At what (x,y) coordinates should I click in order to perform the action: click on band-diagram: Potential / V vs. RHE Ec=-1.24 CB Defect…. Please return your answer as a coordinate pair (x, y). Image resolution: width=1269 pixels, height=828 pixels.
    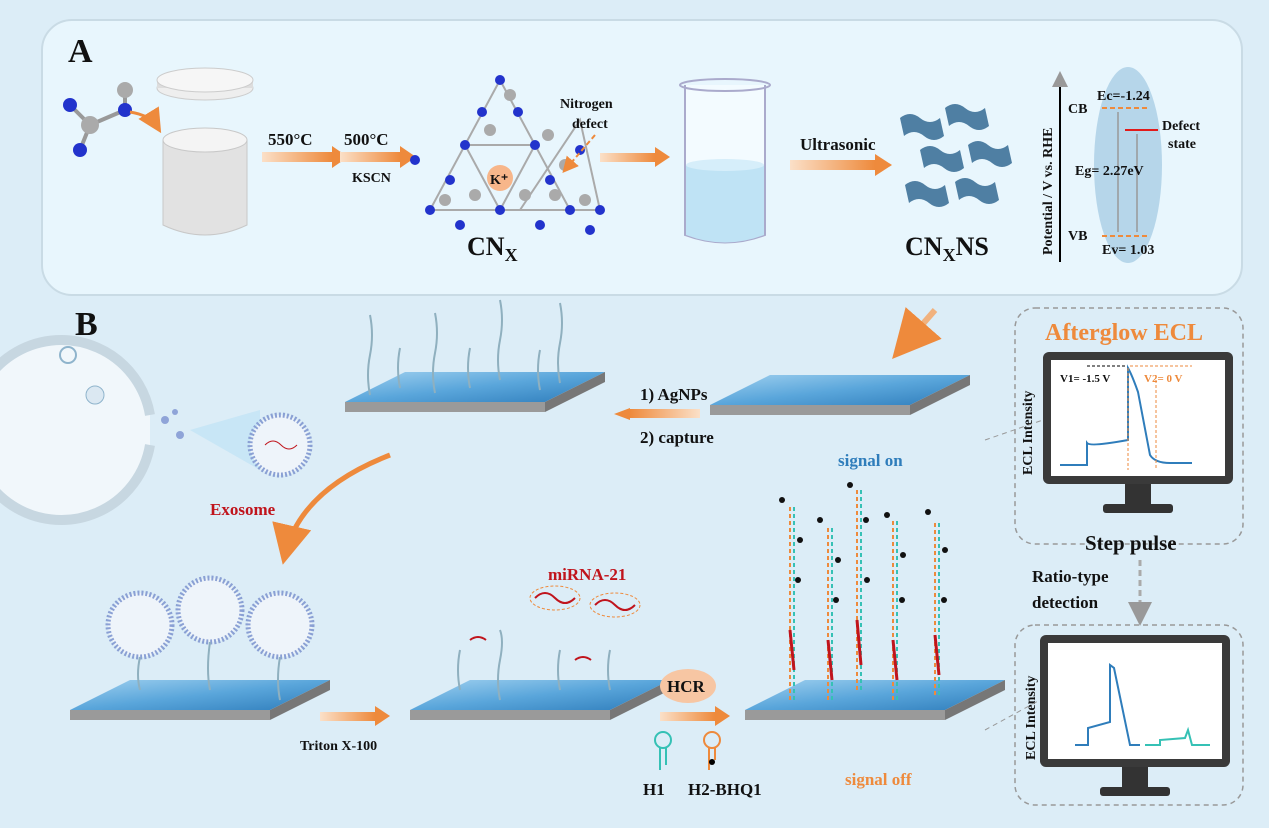
    Looking at the image, I should click on (1120, 165).